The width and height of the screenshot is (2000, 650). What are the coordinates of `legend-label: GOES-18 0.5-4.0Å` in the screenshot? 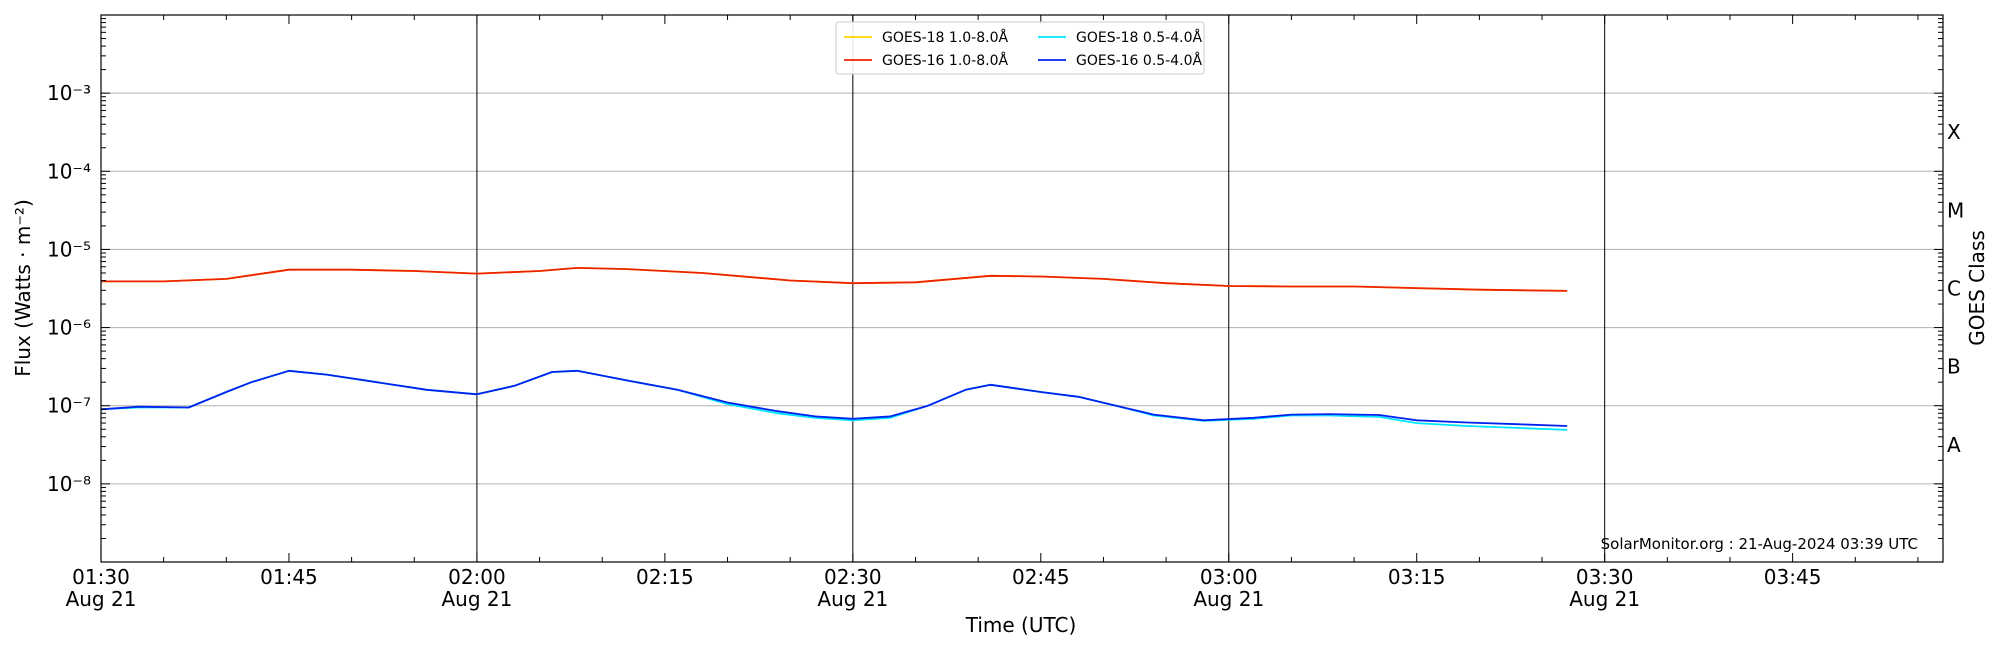 It's located at (1139, 37).